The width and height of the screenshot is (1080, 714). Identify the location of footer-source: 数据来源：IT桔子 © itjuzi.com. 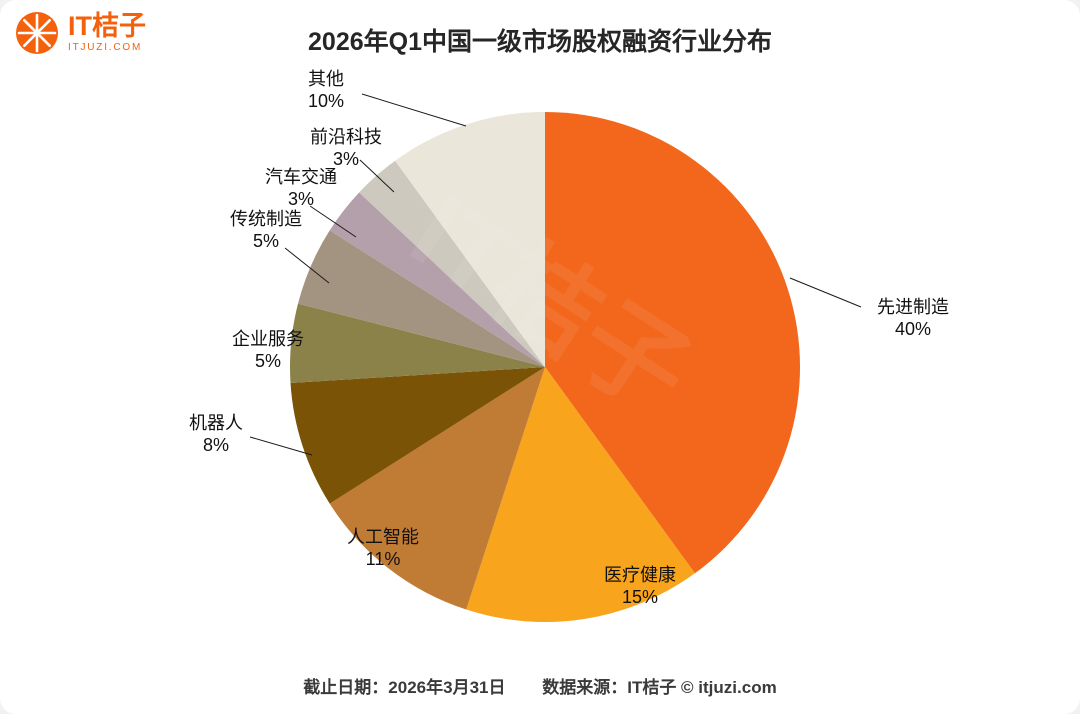
(659, 687).